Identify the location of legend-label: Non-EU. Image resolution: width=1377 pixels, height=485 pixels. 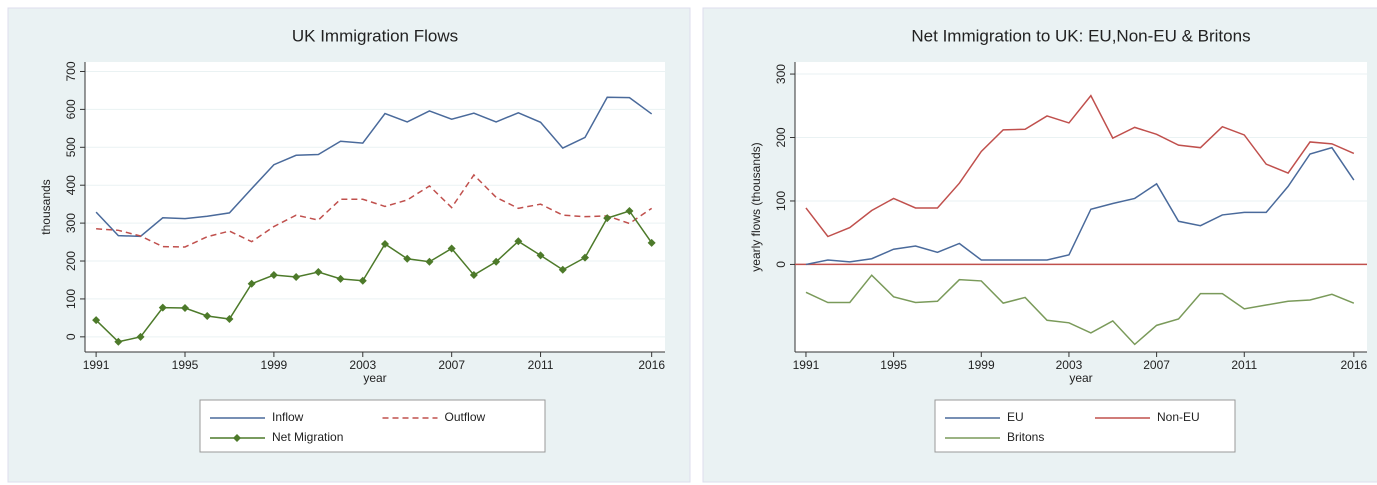
(1178, 417).